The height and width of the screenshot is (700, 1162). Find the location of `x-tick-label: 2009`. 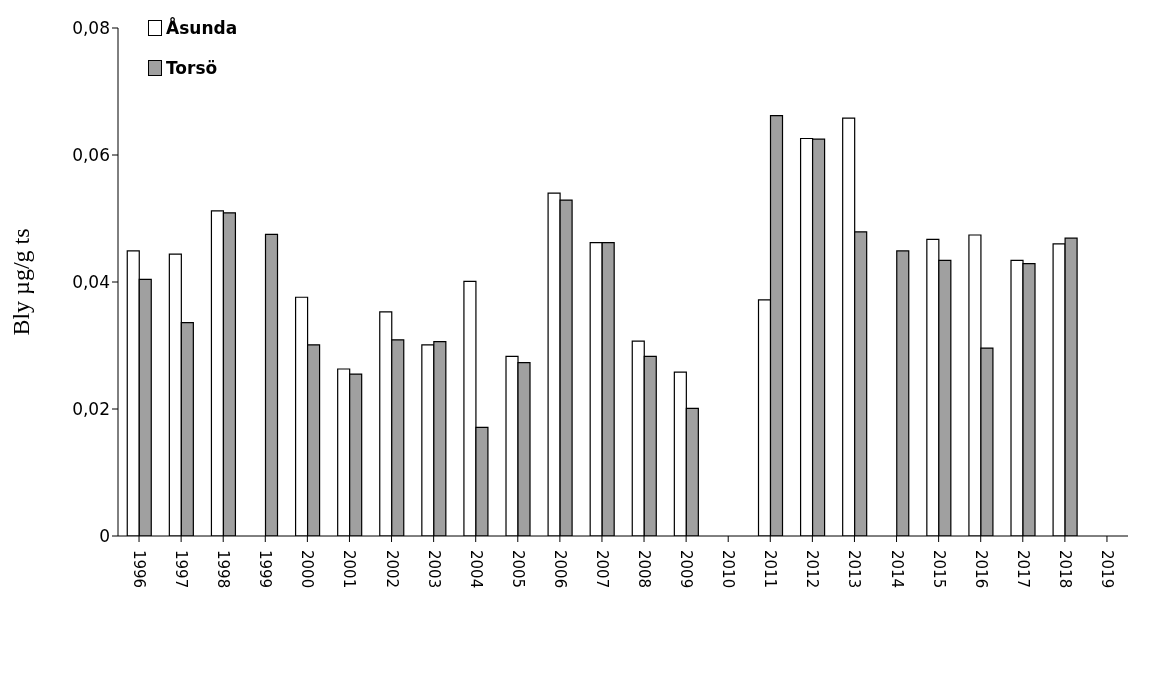

x-tick-label: 2009 is located at coordinates (686, 569).